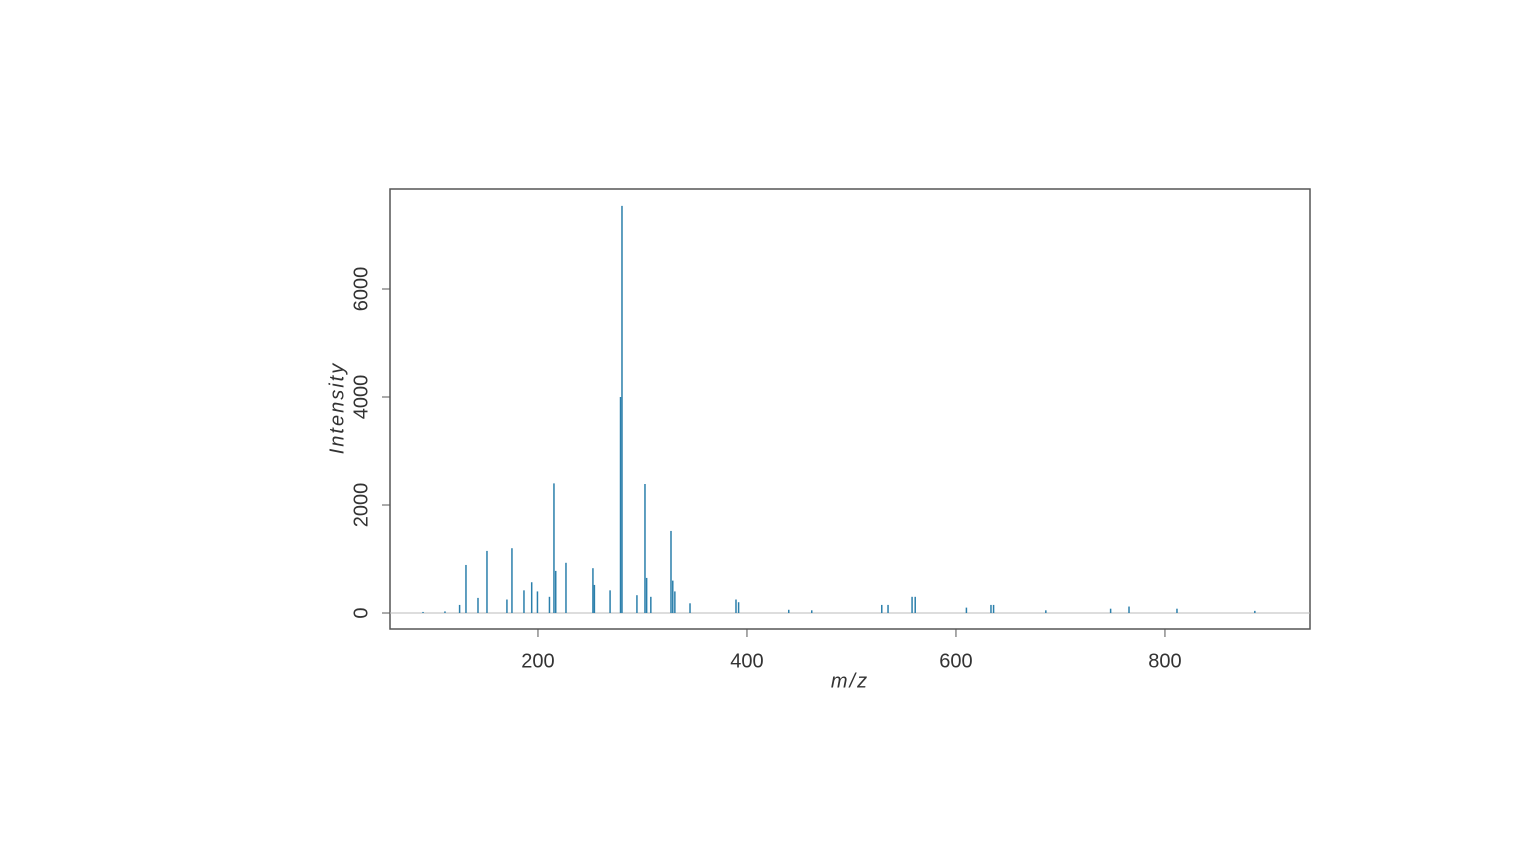 This screenshot has width=1536, height=864. I want to click on x-tick-label: 800, so click(1164, 661).